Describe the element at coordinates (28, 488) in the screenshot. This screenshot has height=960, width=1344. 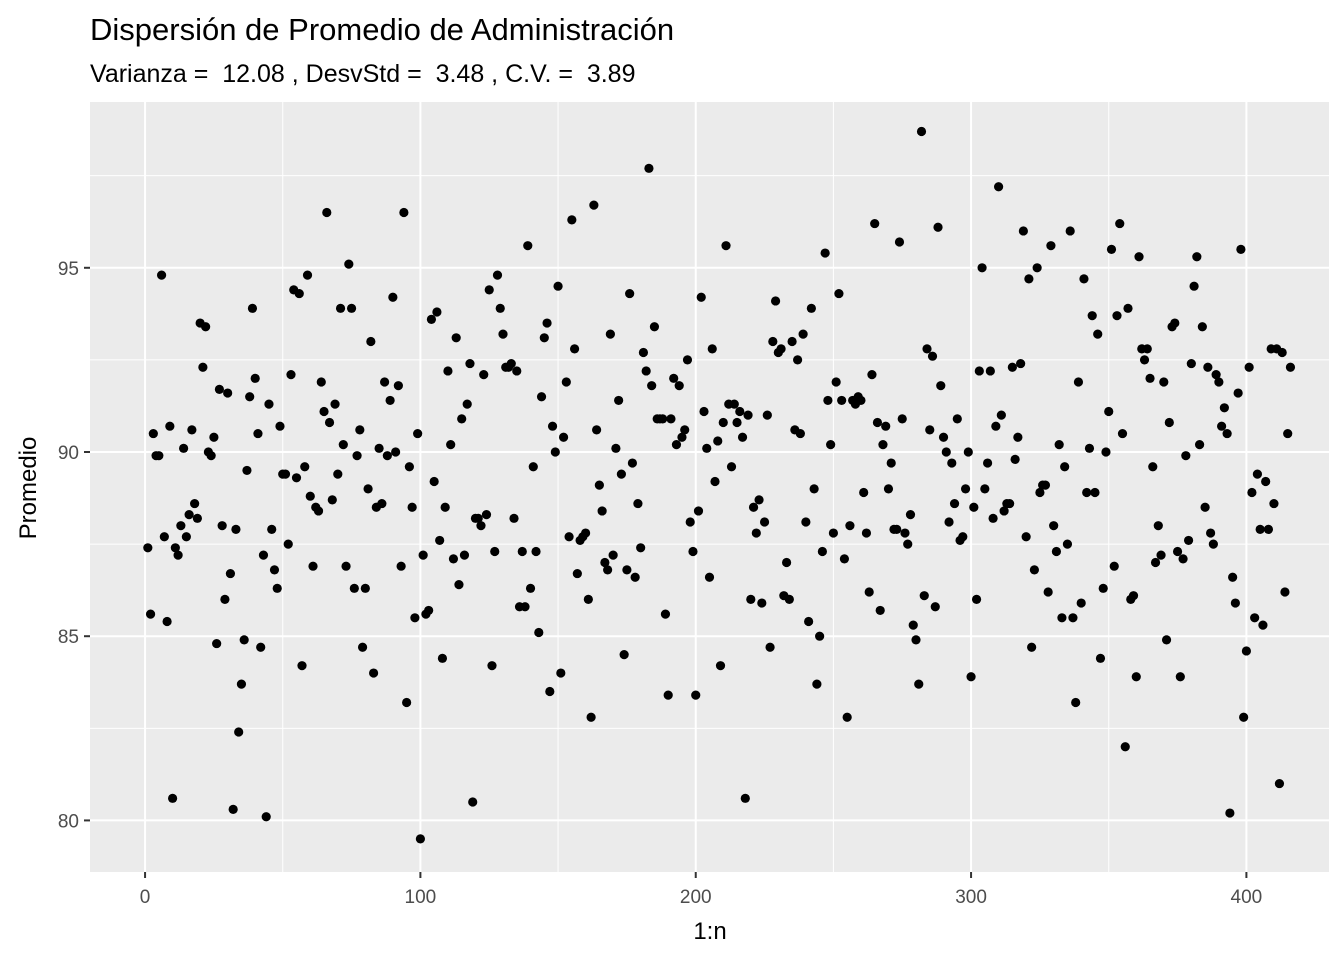
I see `y-axis-title: Promedio` at that location.